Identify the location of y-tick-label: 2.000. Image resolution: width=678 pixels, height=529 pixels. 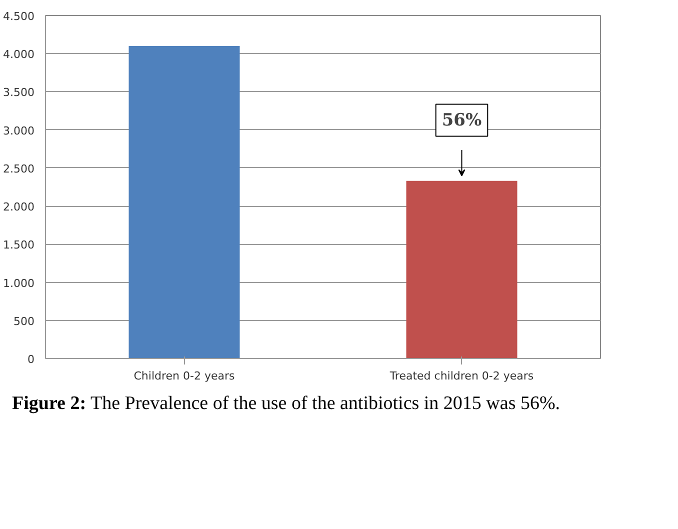
(19, 207).